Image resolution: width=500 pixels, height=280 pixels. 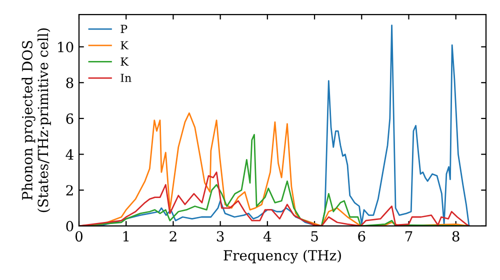 What do you see at coordinates (126, 78) in the screenshot?
I see `legend-label: In` at bounding box center [126, 78].